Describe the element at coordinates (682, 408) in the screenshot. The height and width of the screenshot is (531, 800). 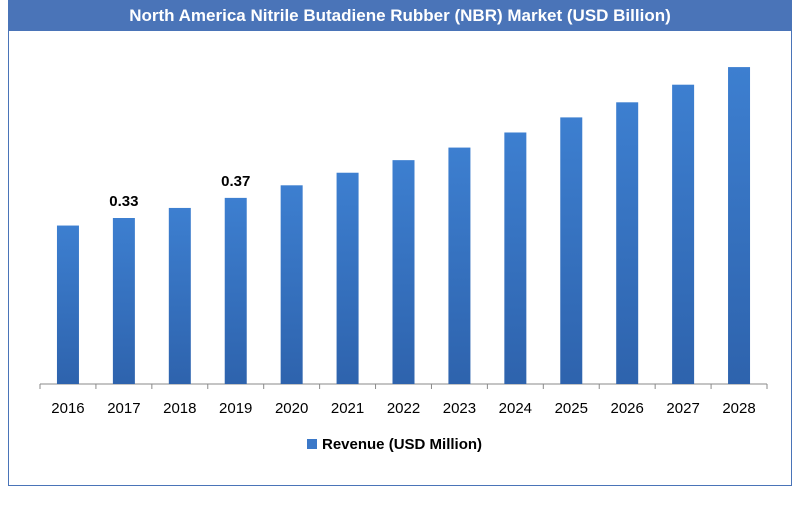
I see `x-tick-label-2027: 2027` at that location.